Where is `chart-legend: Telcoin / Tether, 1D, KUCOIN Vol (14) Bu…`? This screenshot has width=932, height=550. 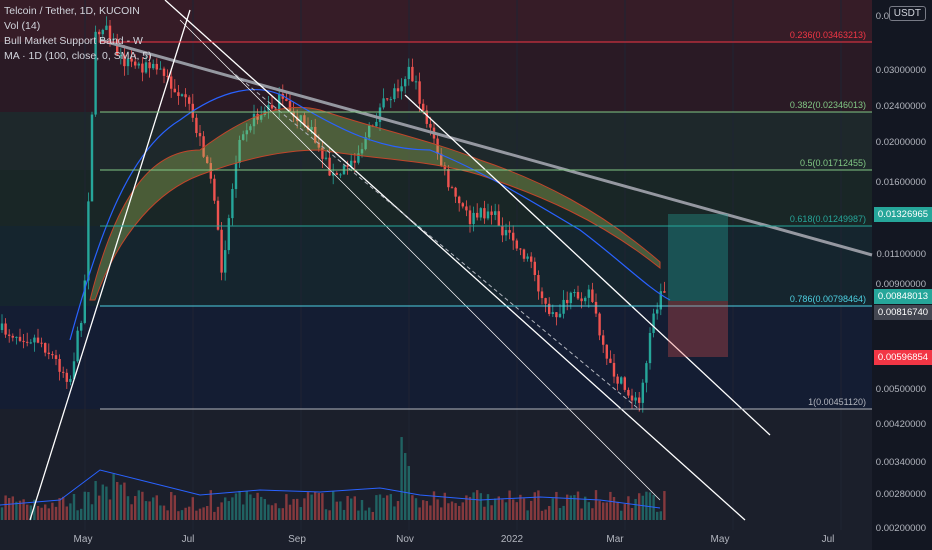 chart-legend: Telcoin / Tether, 1D, KUCOIN Vol (14) Bu… is located at coordinates (78, 34).